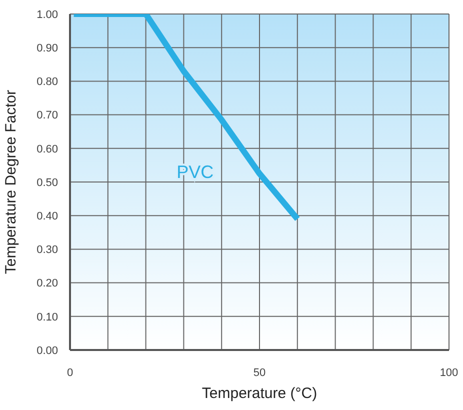  Describe the element at coordinates (47, 317) in the screenshot. I see `y-tick-label: 0.10` at that location.